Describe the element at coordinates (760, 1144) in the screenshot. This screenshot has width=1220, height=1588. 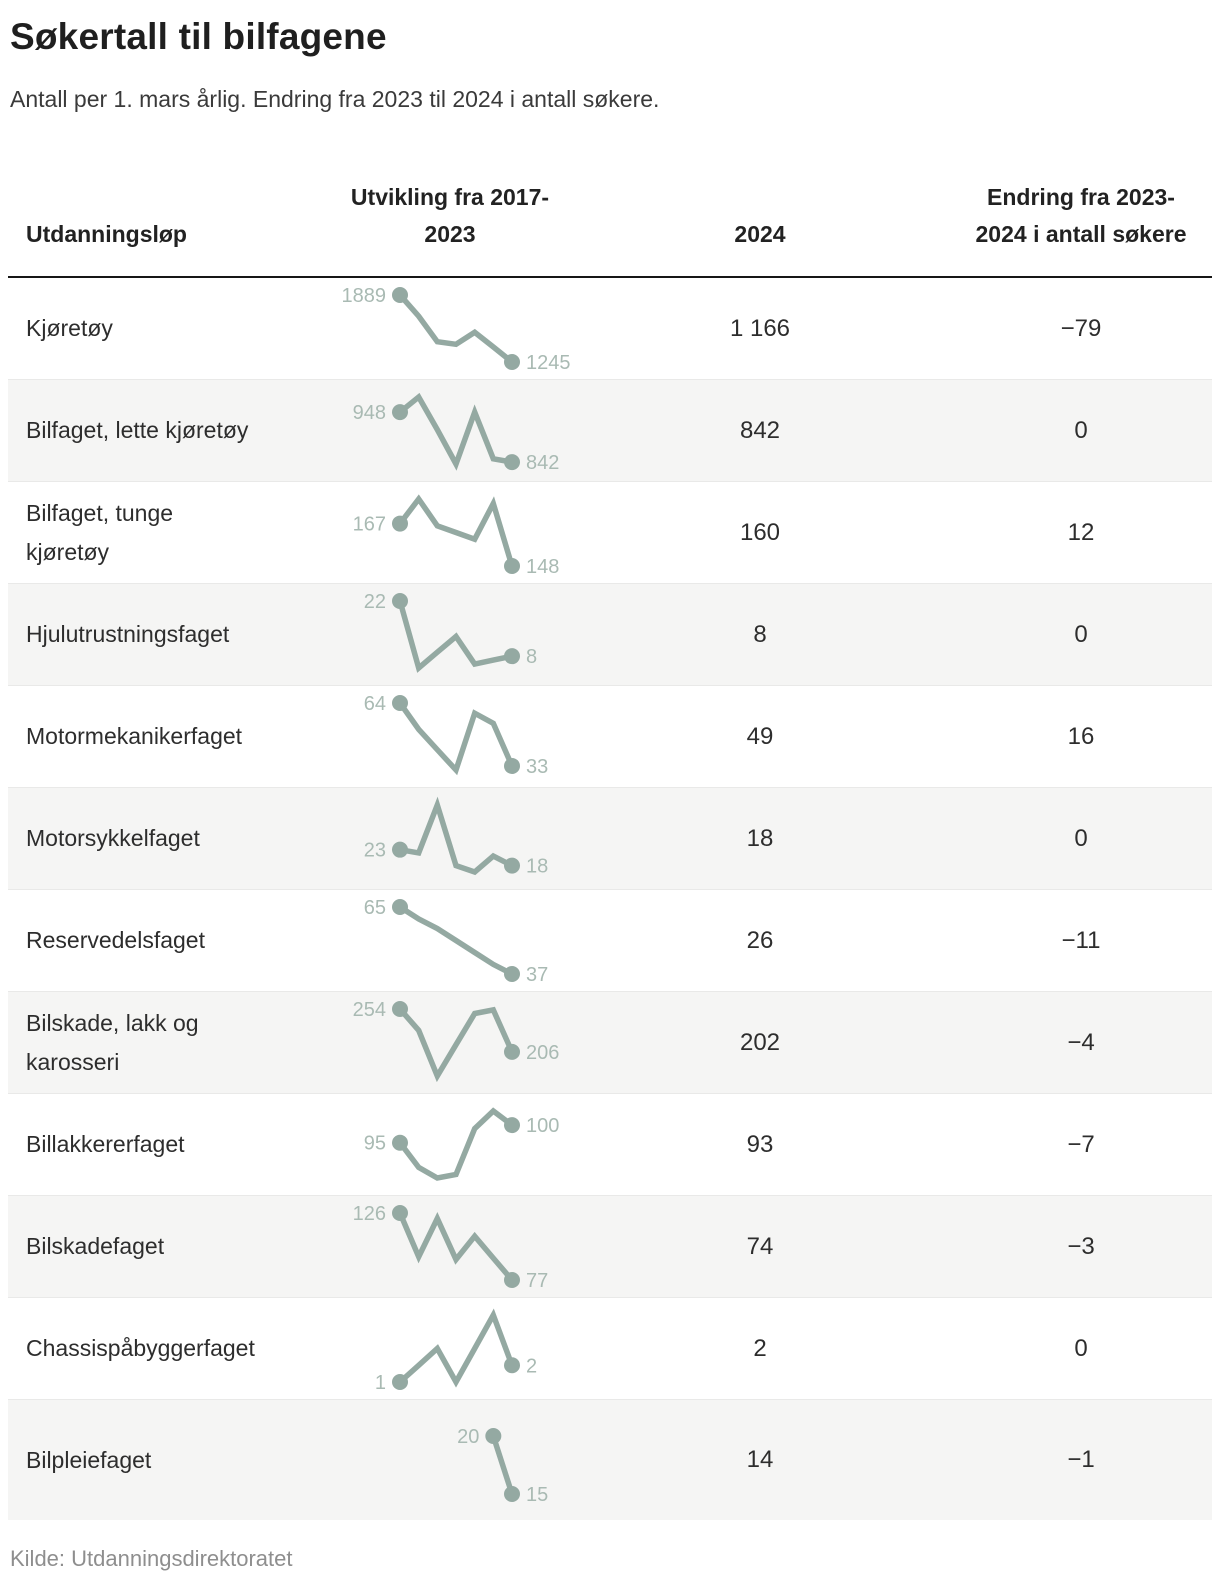
I see `value-2024: 93` at that location.